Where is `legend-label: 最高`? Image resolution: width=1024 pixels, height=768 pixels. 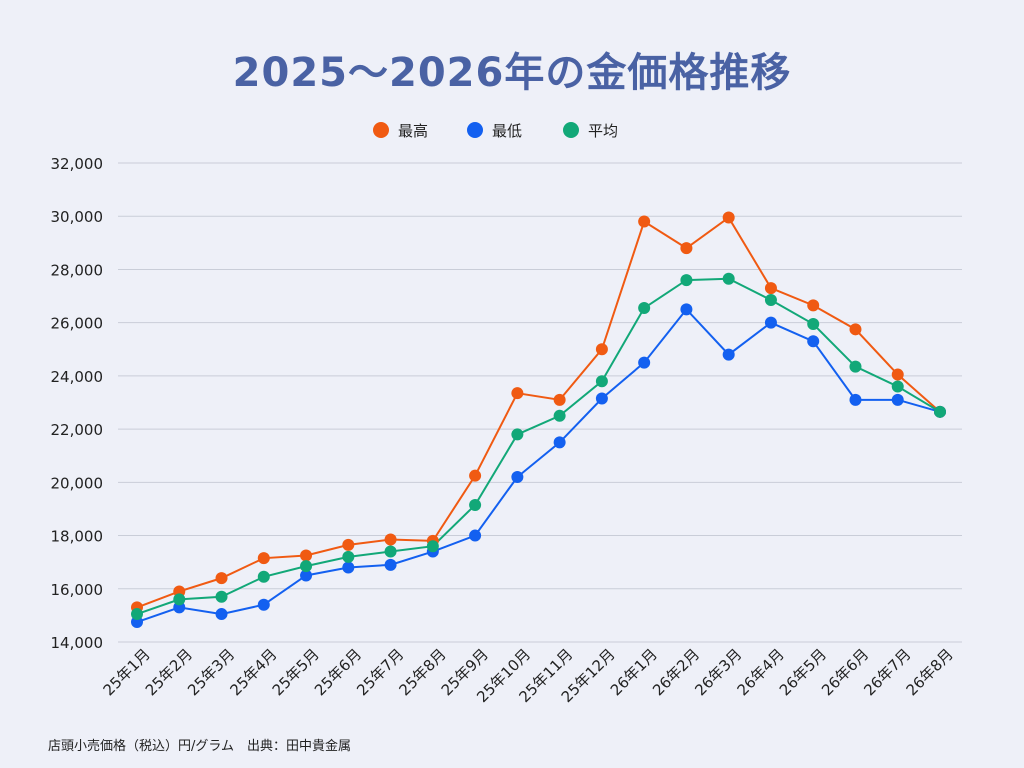
legend-label: 最高 is located at coordinates (413, 131).